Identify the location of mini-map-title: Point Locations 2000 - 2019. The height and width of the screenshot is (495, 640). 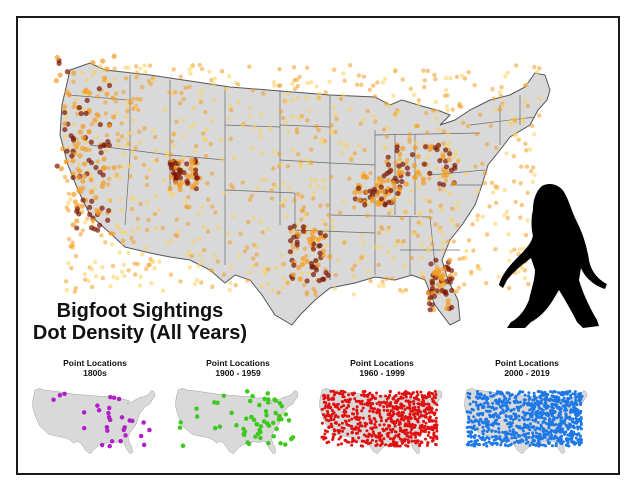
(527, 368).